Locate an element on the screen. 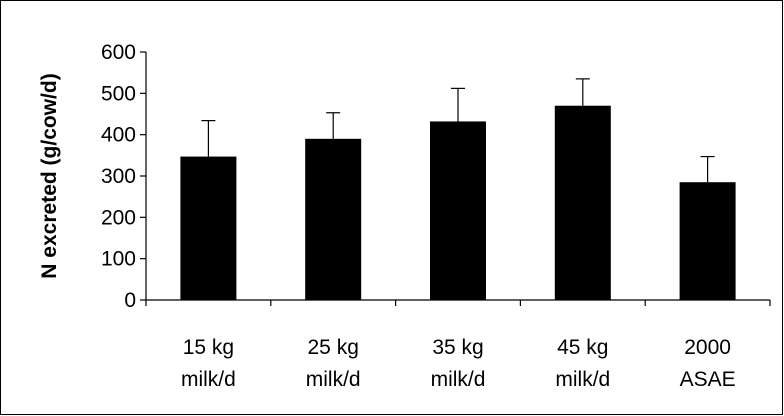  y-axis-ticks: 0 100 200 300 400 500 600 is located at coordinates (123, 176).